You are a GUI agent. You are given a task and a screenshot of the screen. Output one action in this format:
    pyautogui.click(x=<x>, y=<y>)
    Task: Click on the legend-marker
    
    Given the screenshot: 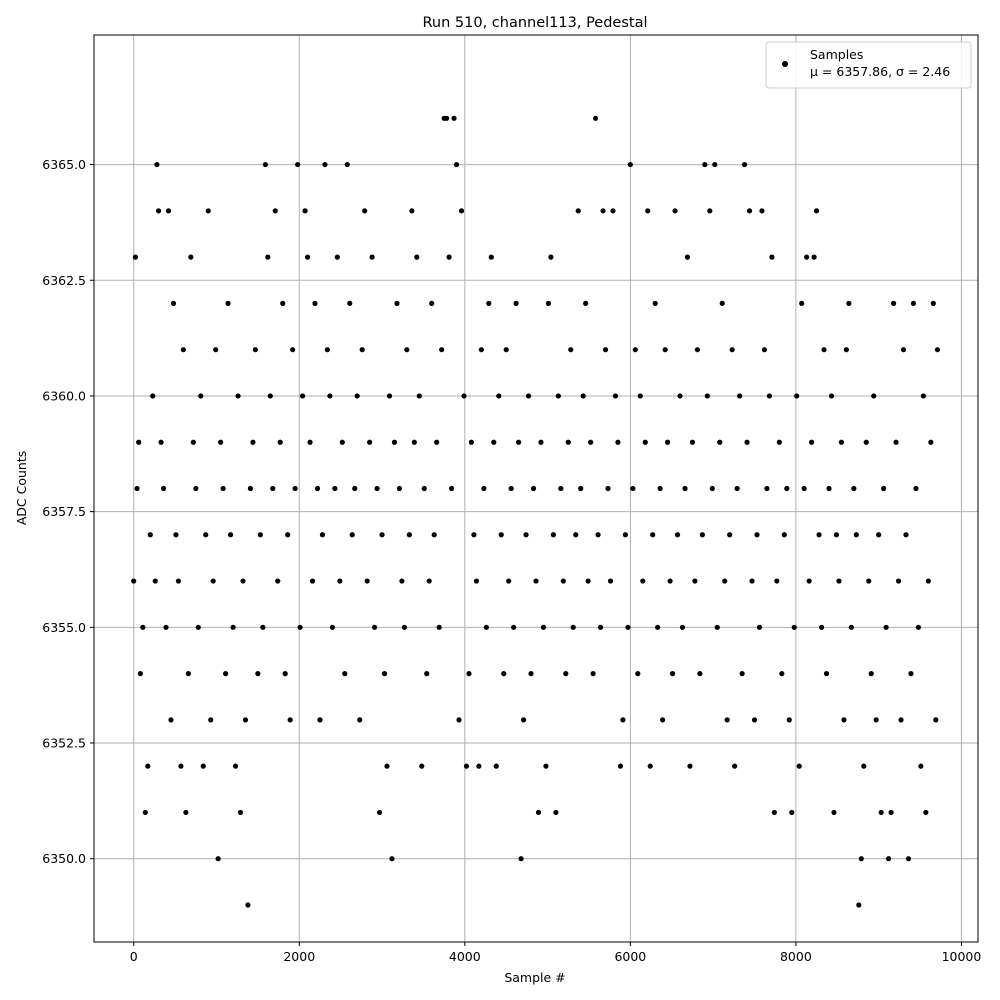 What is the action you would take?
    pyautogui.click(x=785, y=64)
    